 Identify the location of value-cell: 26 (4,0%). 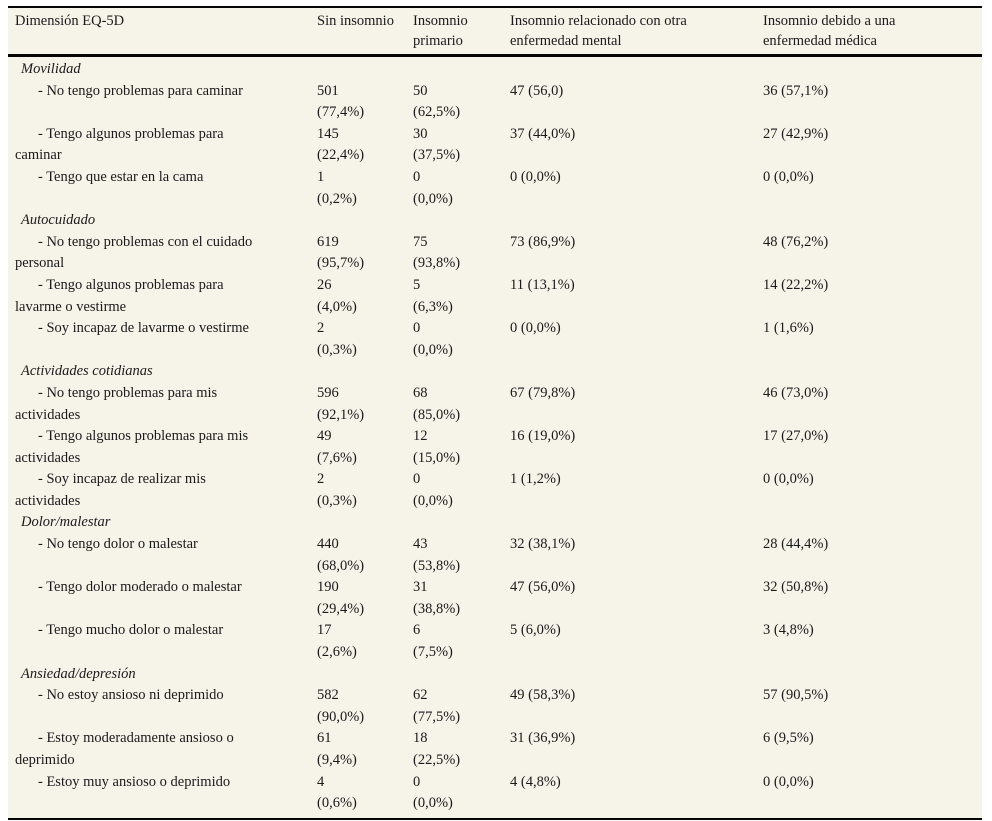
(337, 295).